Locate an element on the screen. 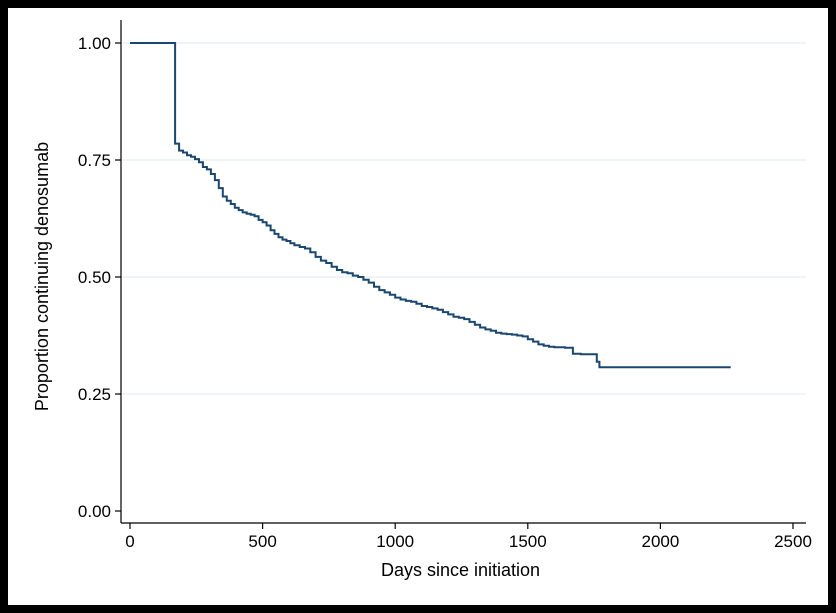 The height and width of the screenshot is (613, 836). x-axis-title: Days since initiation is located at coordinates (460, 570).